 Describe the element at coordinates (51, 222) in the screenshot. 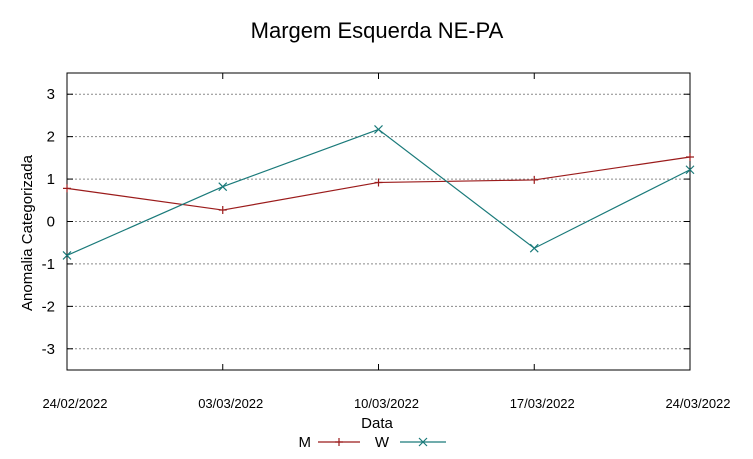

I see `y-tick-label: 0` at that location.